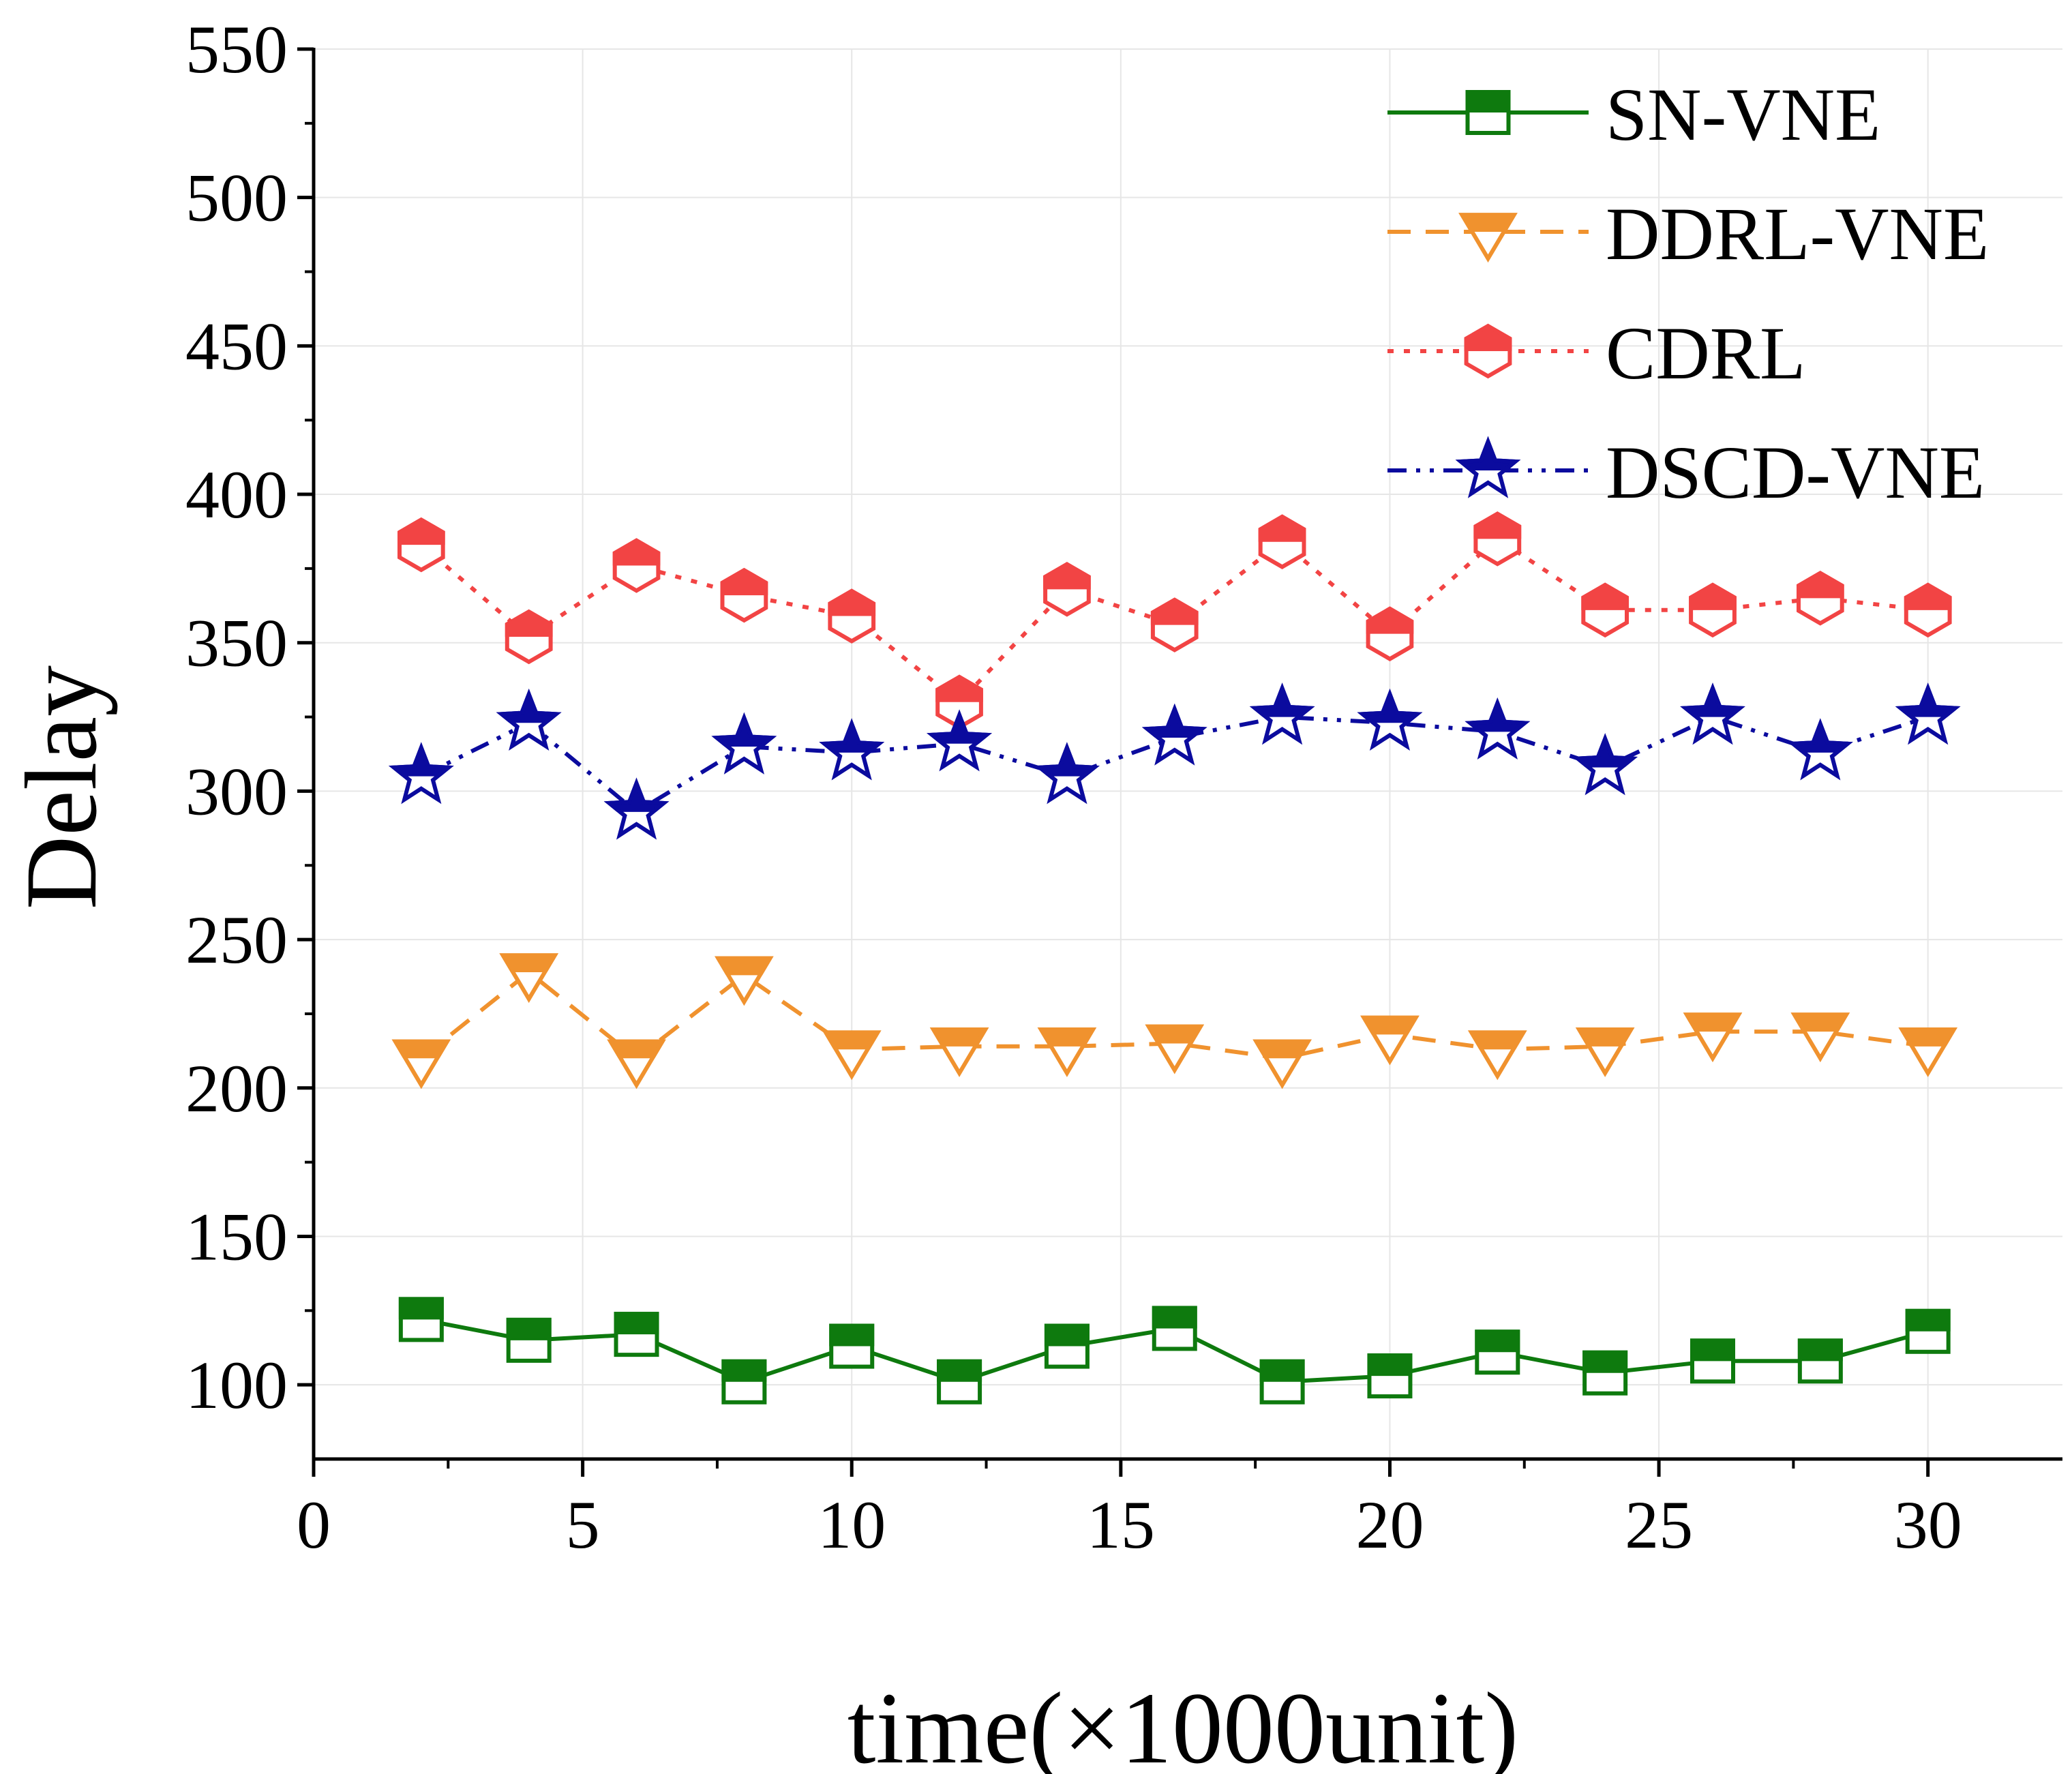  What do you see at coordinates (852, 1525) in the screenshot?
I see `x-tick-label: 10` at bounding box center [852, 1525].